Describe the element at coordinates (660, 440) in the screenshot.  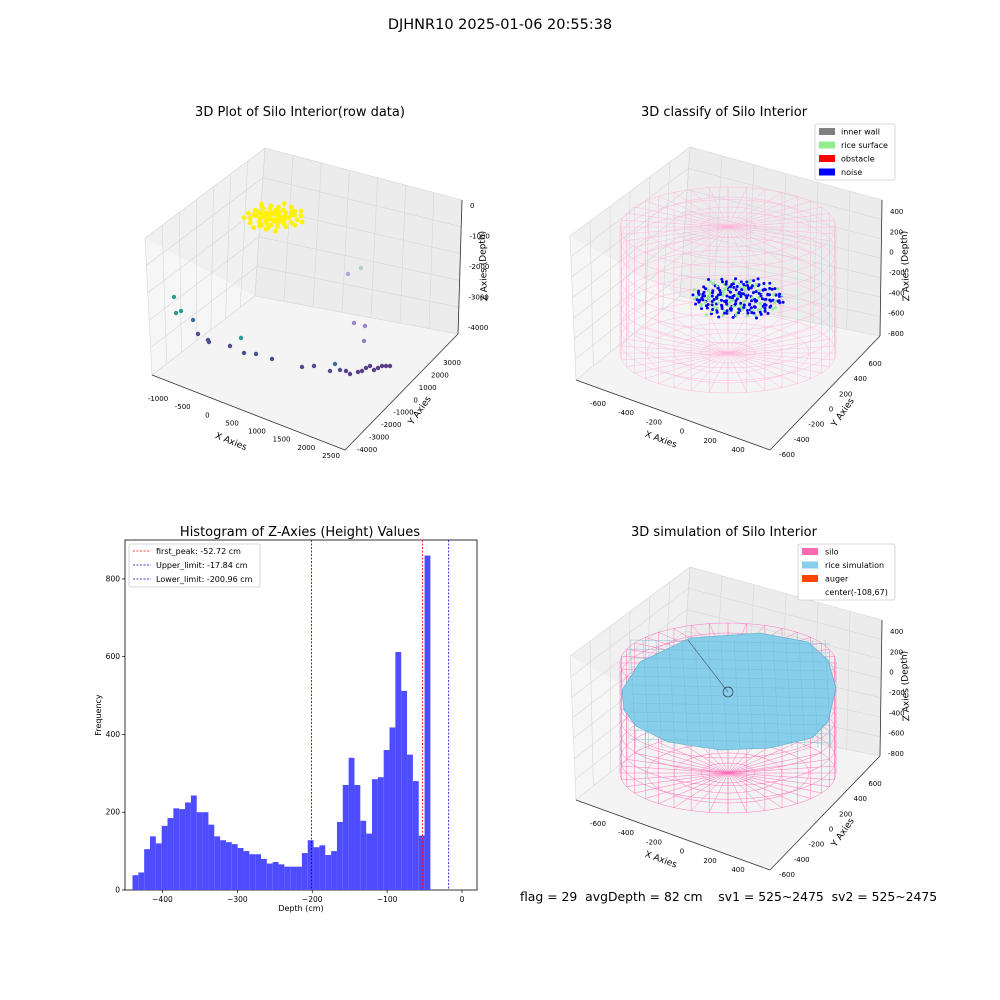
I see `classify-x-axis-label: X Axies` at that location.